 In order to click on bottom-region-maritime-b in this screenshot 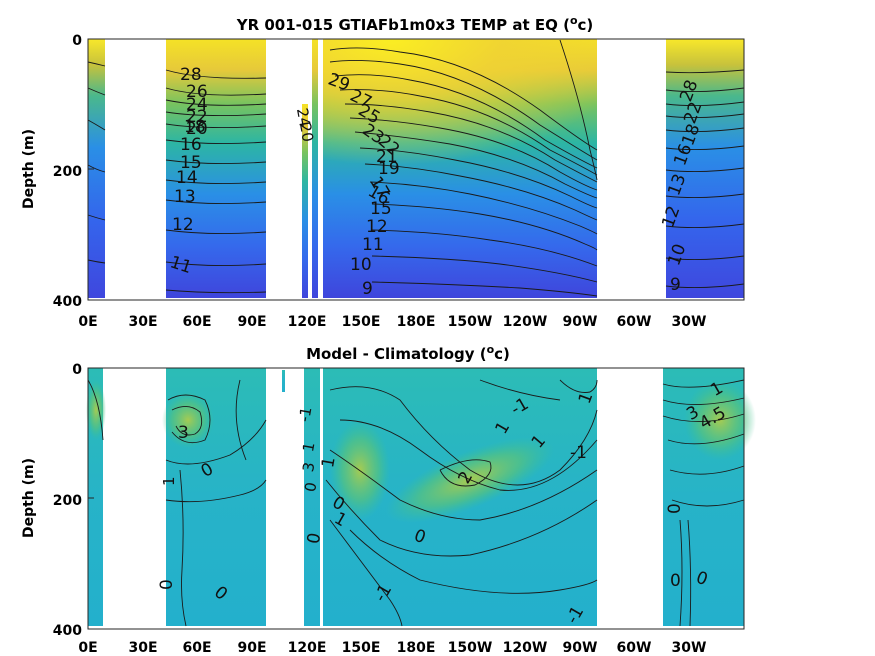, I will do `click(312, 497)`.